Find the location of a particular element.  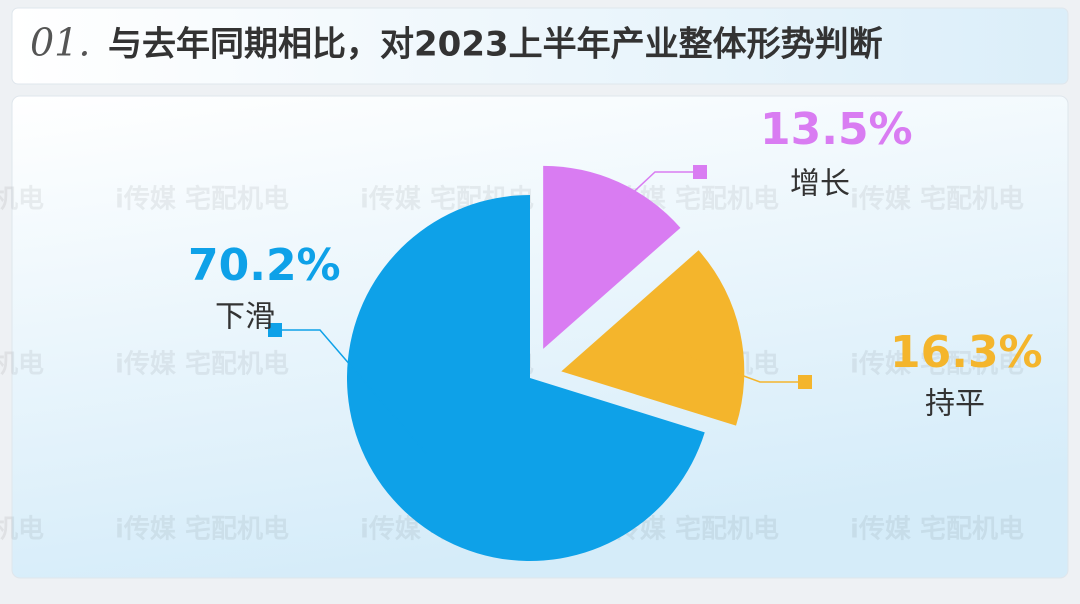

title-number: 01. is located at coordinates (60, 43).